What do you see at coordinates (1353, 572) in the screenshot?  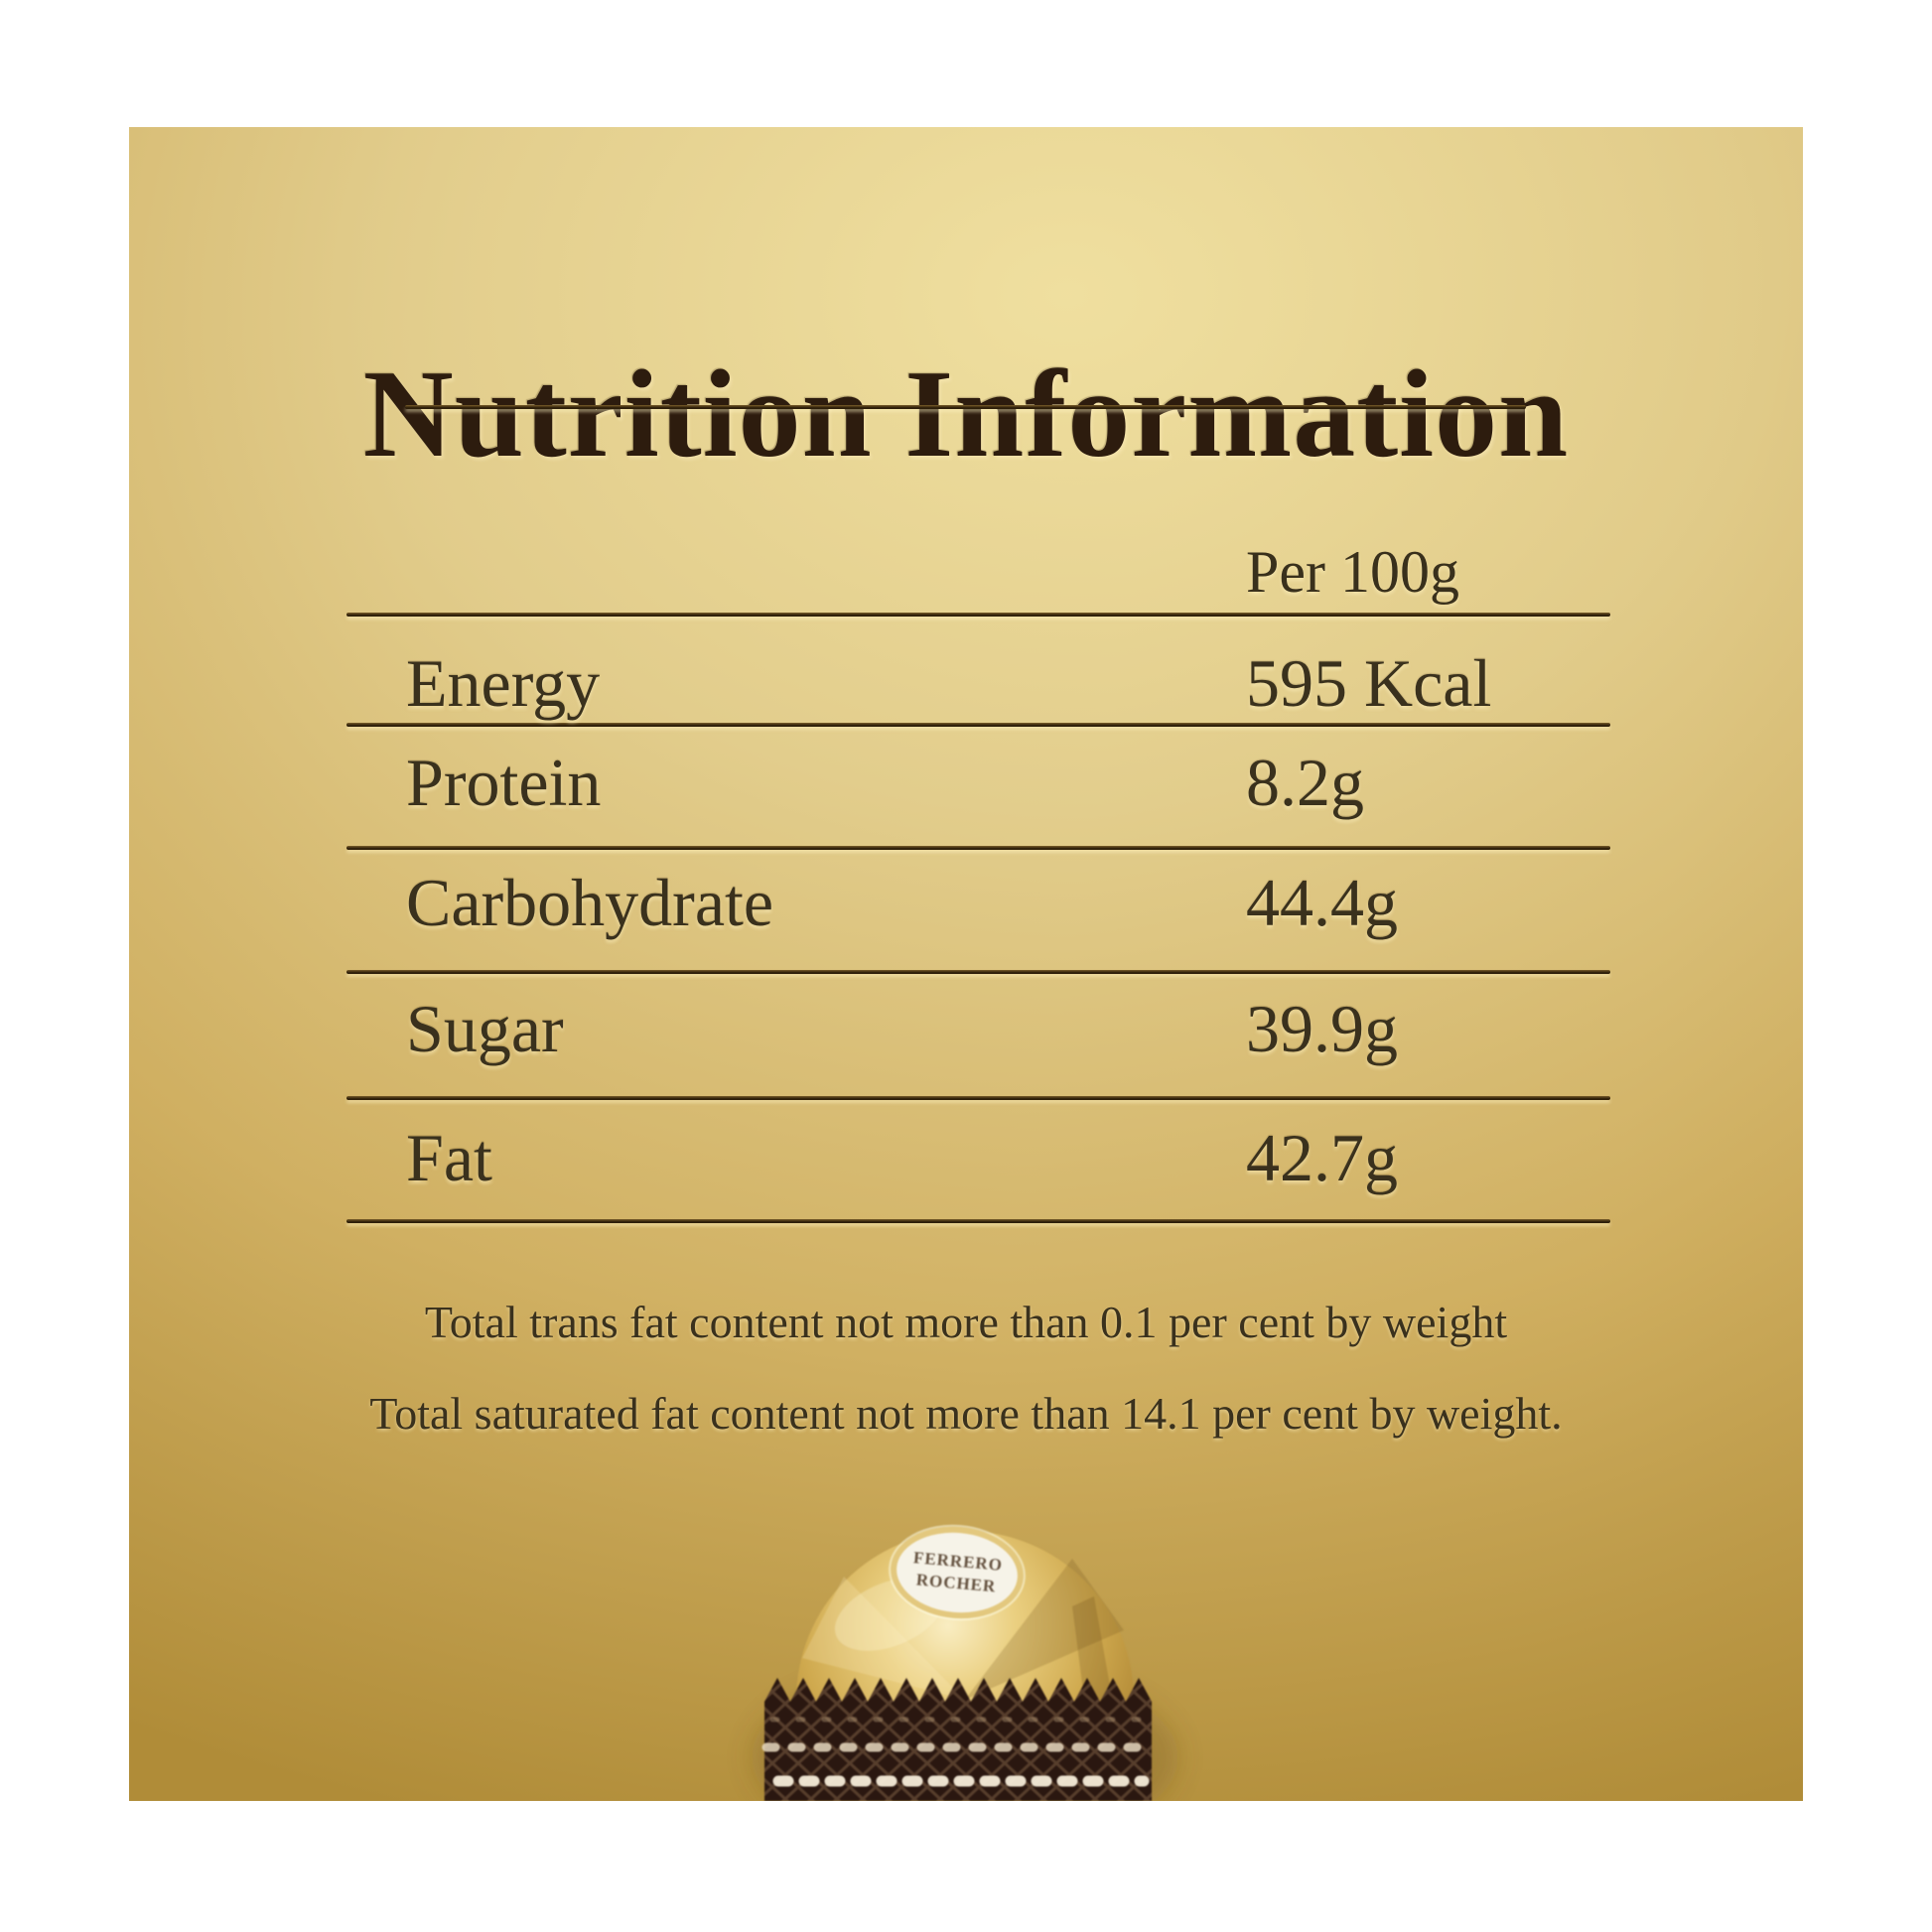 I see `column-header-per-100g: Per 100g` at bounding box center [1353, 572].